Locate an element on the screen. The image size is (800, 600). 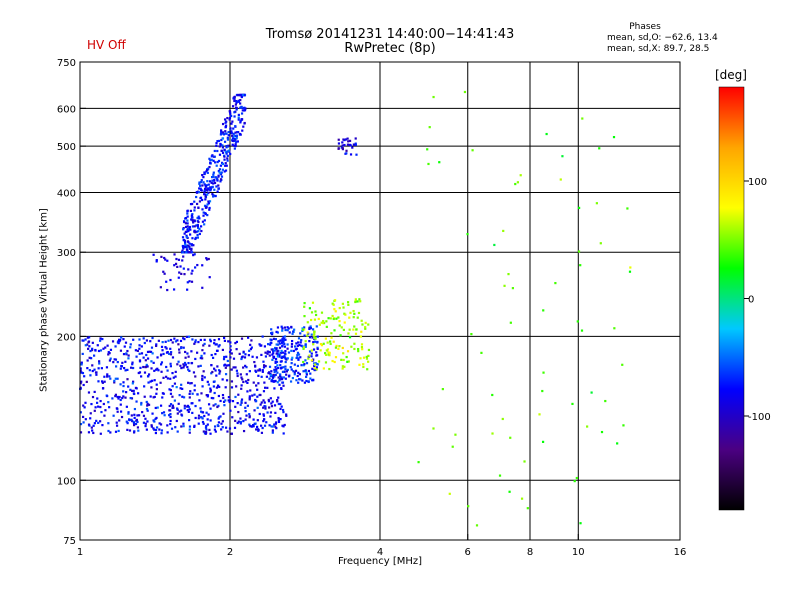
phases-x-stats: mean, sd,X: 89.7, 28.5 is located at coordinates (658, 49).